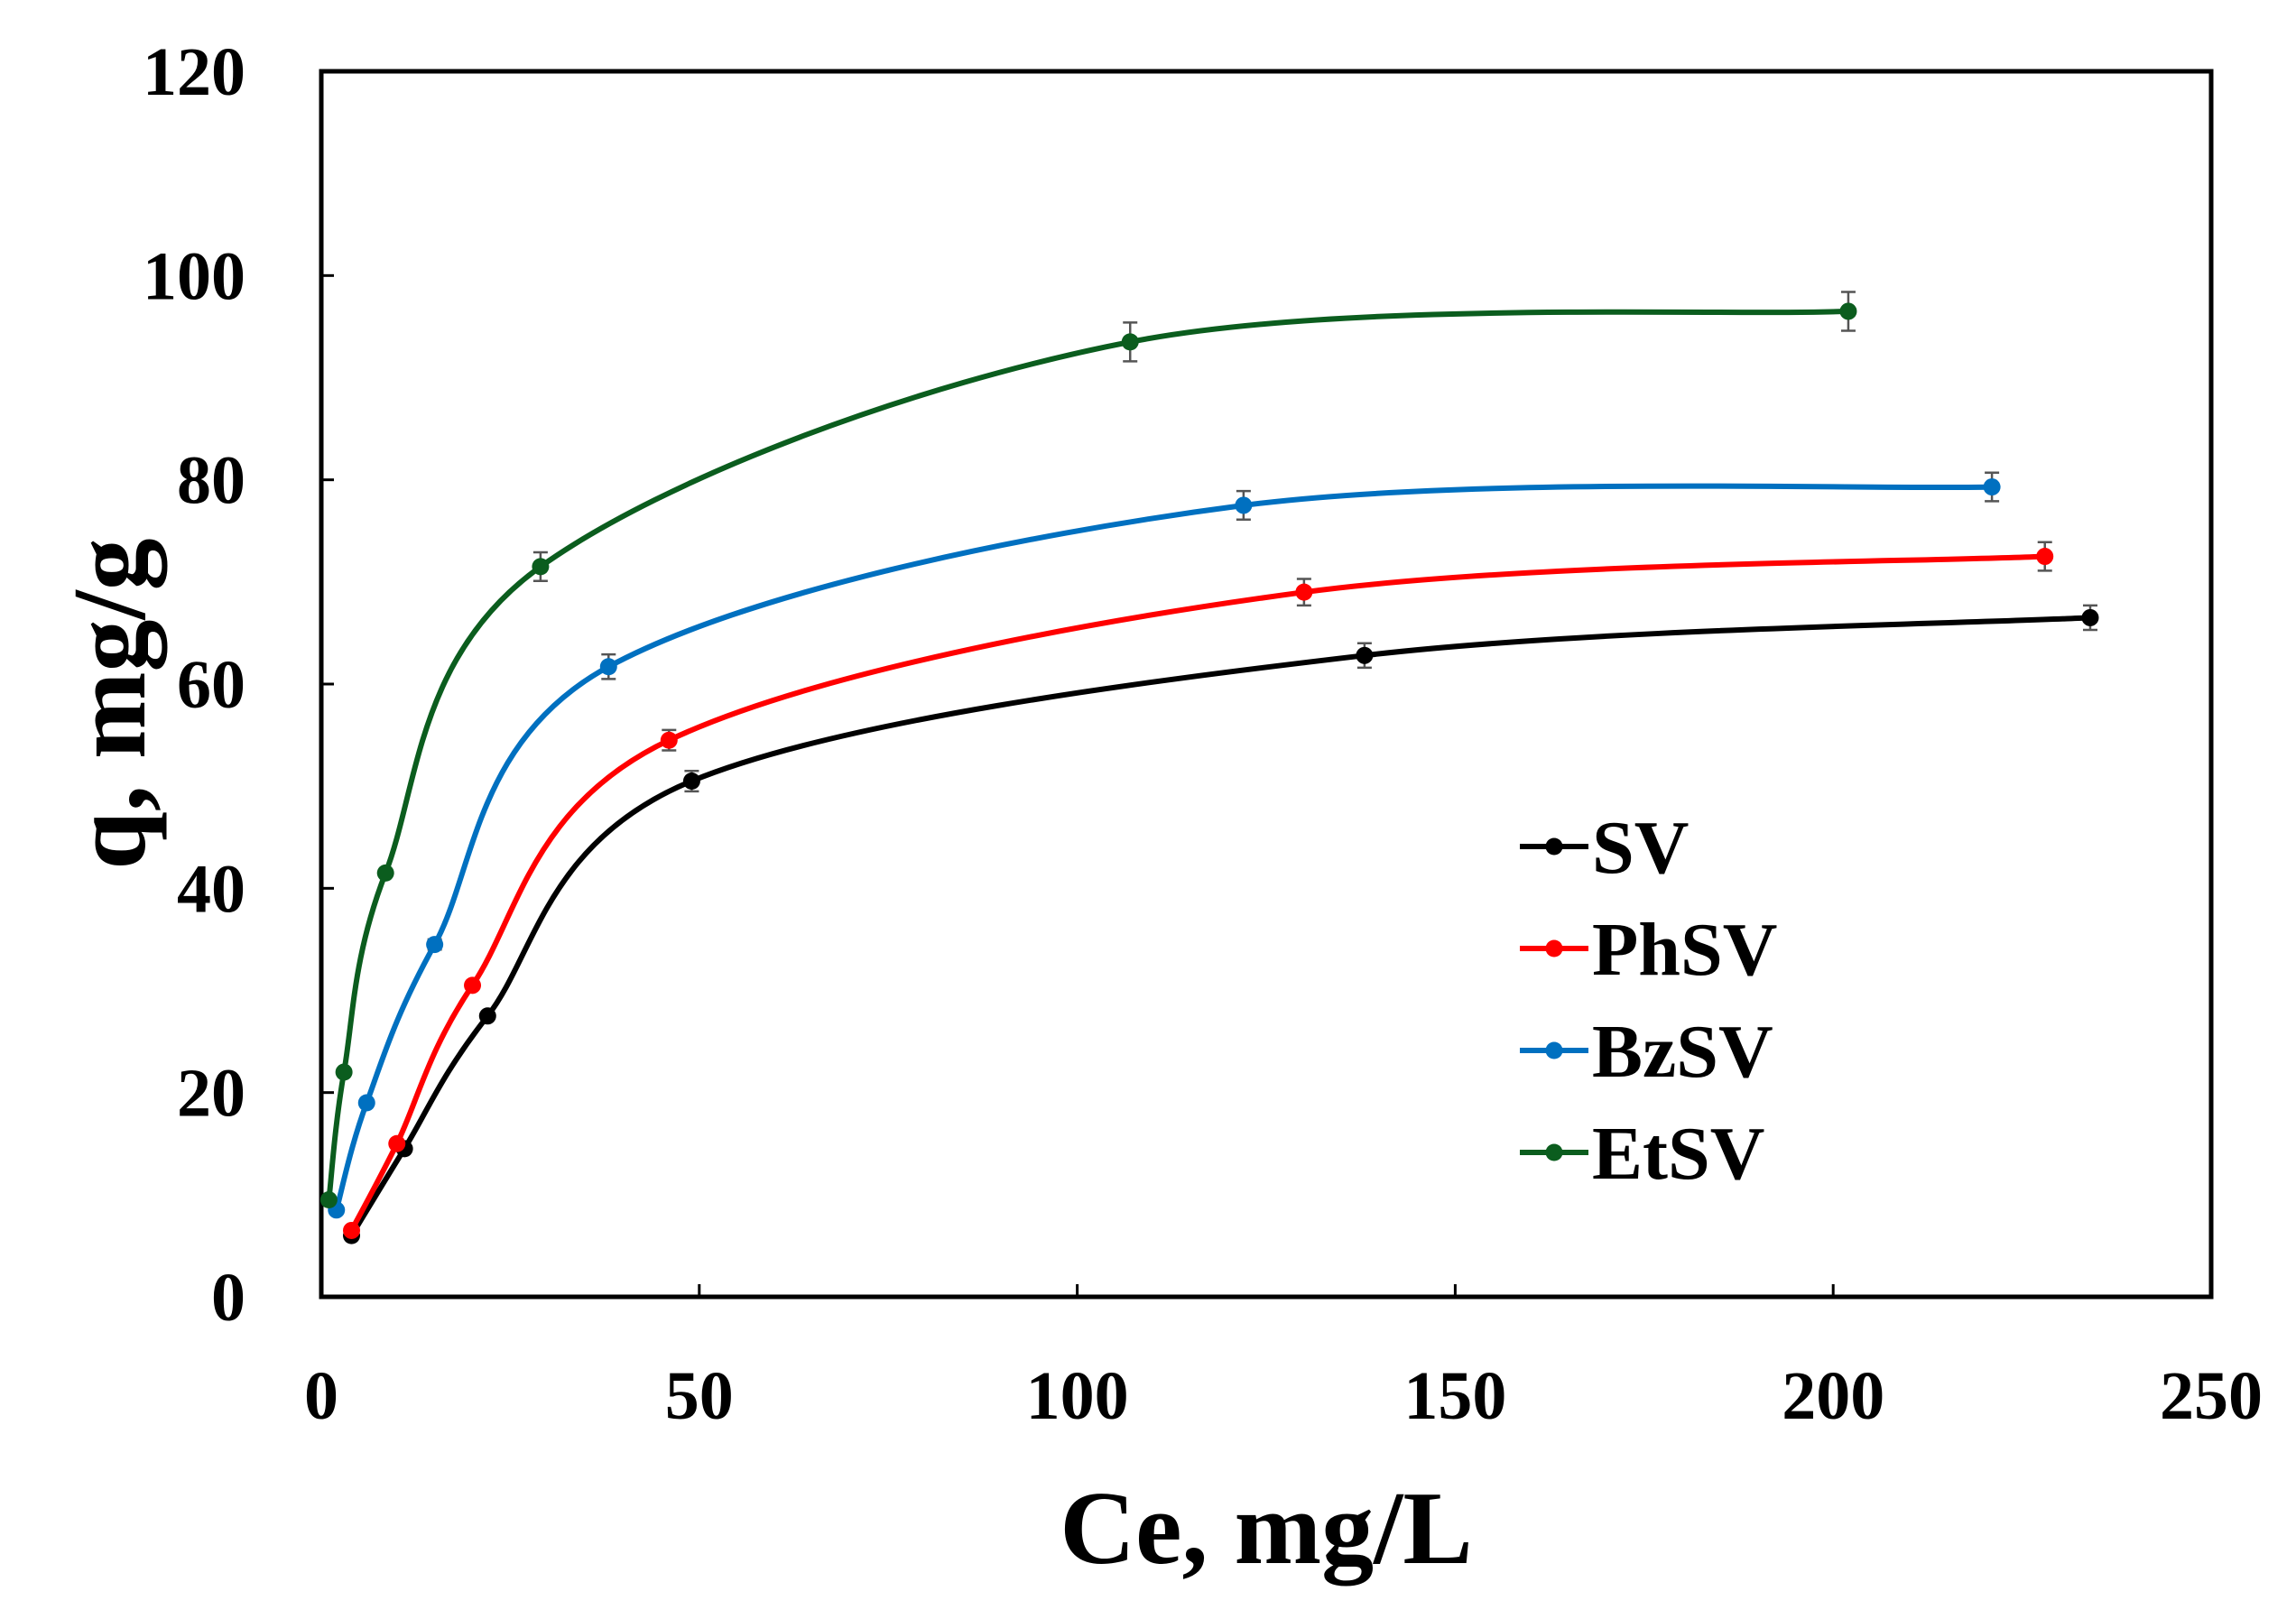 This screenshot has height=1619, width=2296. I want to click on x-tick-label: 50, so click(699, 1396).